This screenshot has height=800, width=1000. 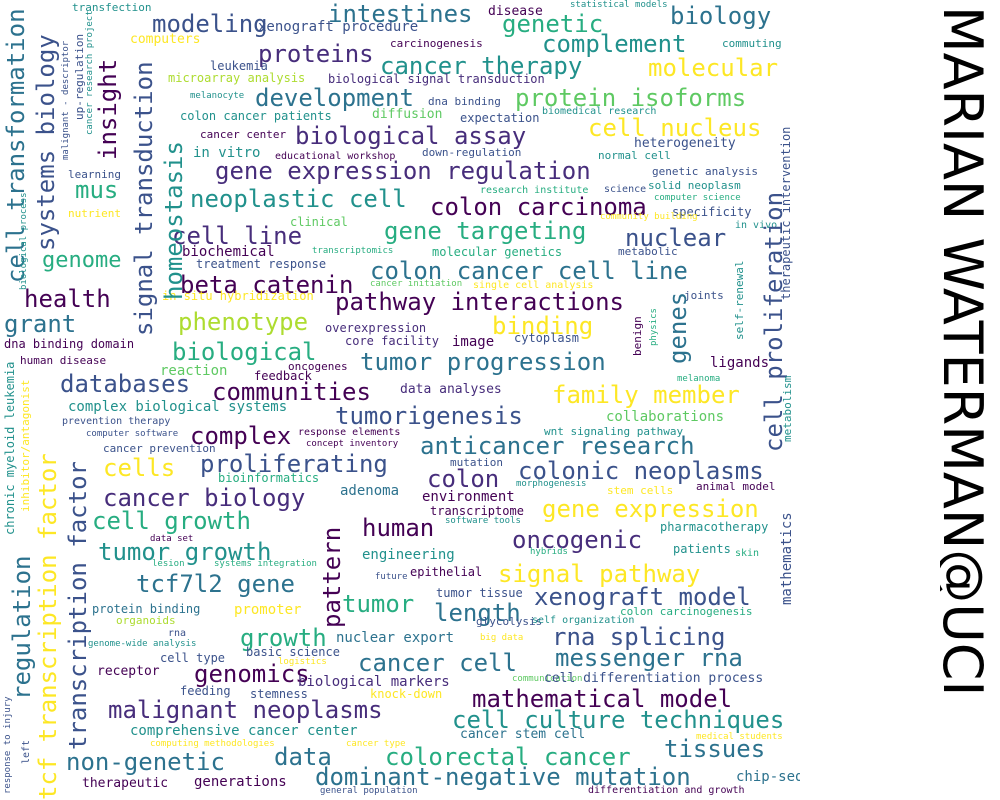 What do you see at coordinates (699, 379) in the screenshot?
I see `cloud-word: melanoma` at bounding box center [699, 379].